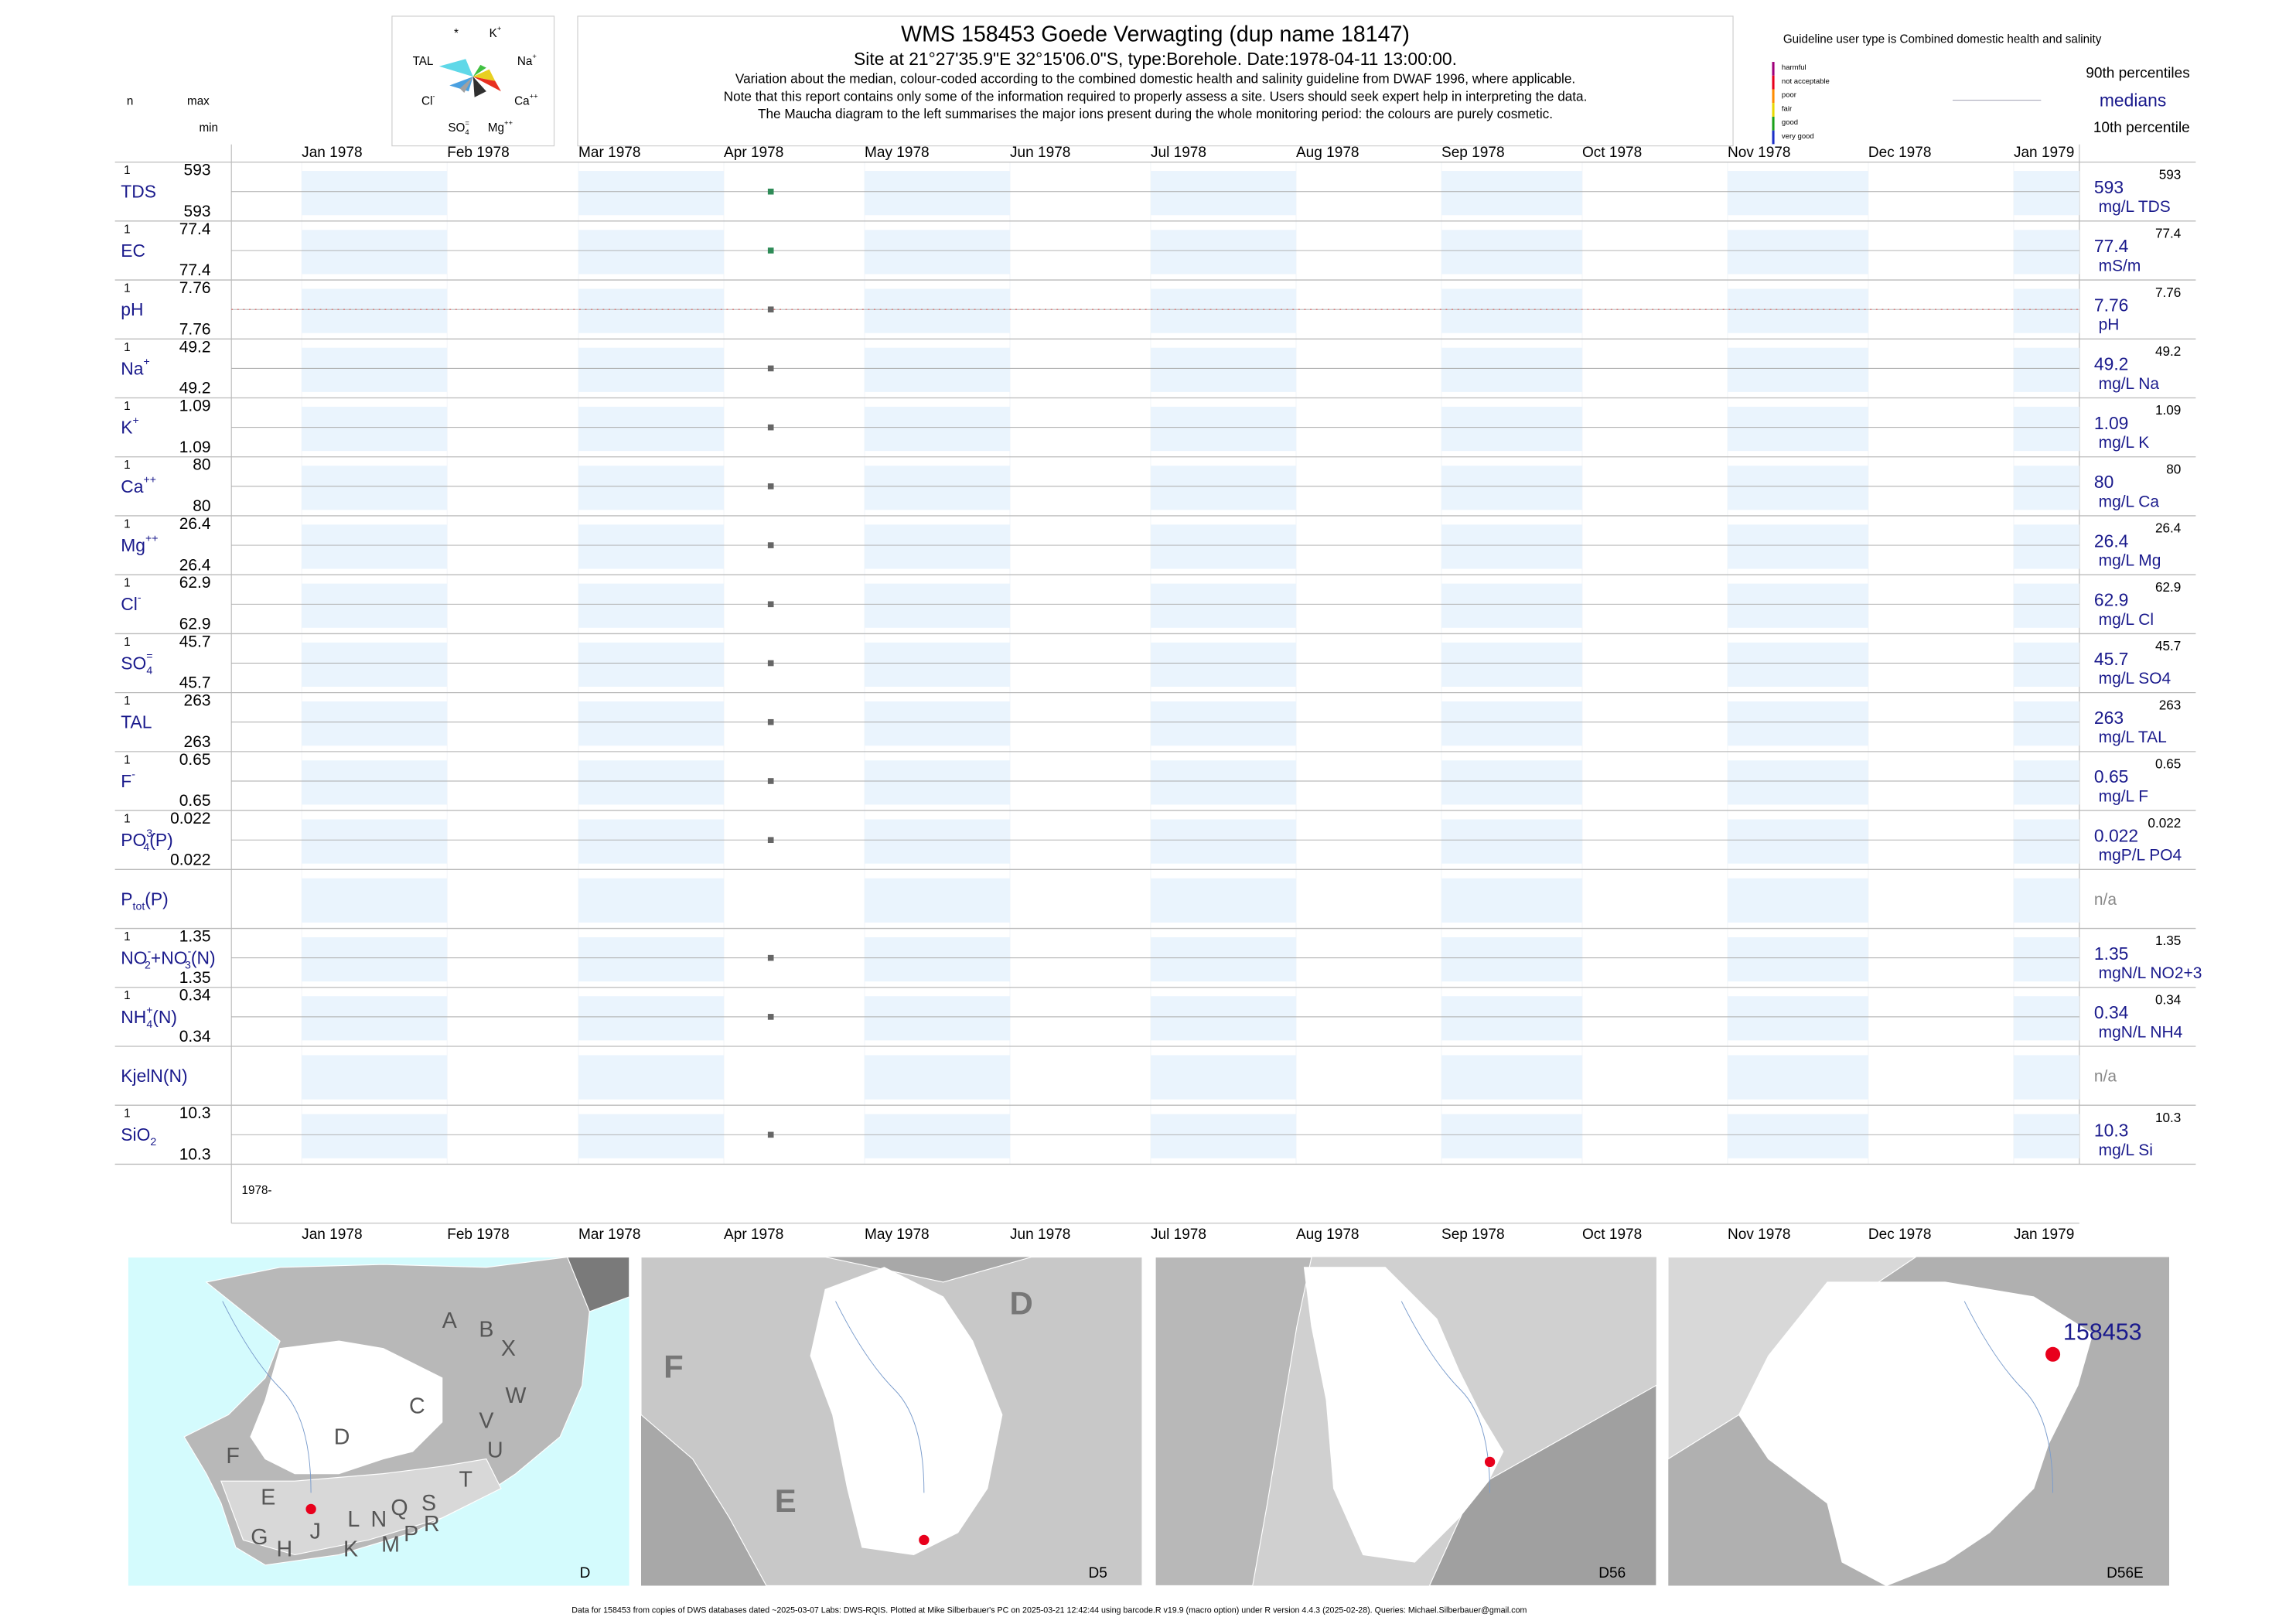 The width and height of the screenshot is (2296, 1624). I want to click on unit-label: mg/L SO4, so click(2135, 678).